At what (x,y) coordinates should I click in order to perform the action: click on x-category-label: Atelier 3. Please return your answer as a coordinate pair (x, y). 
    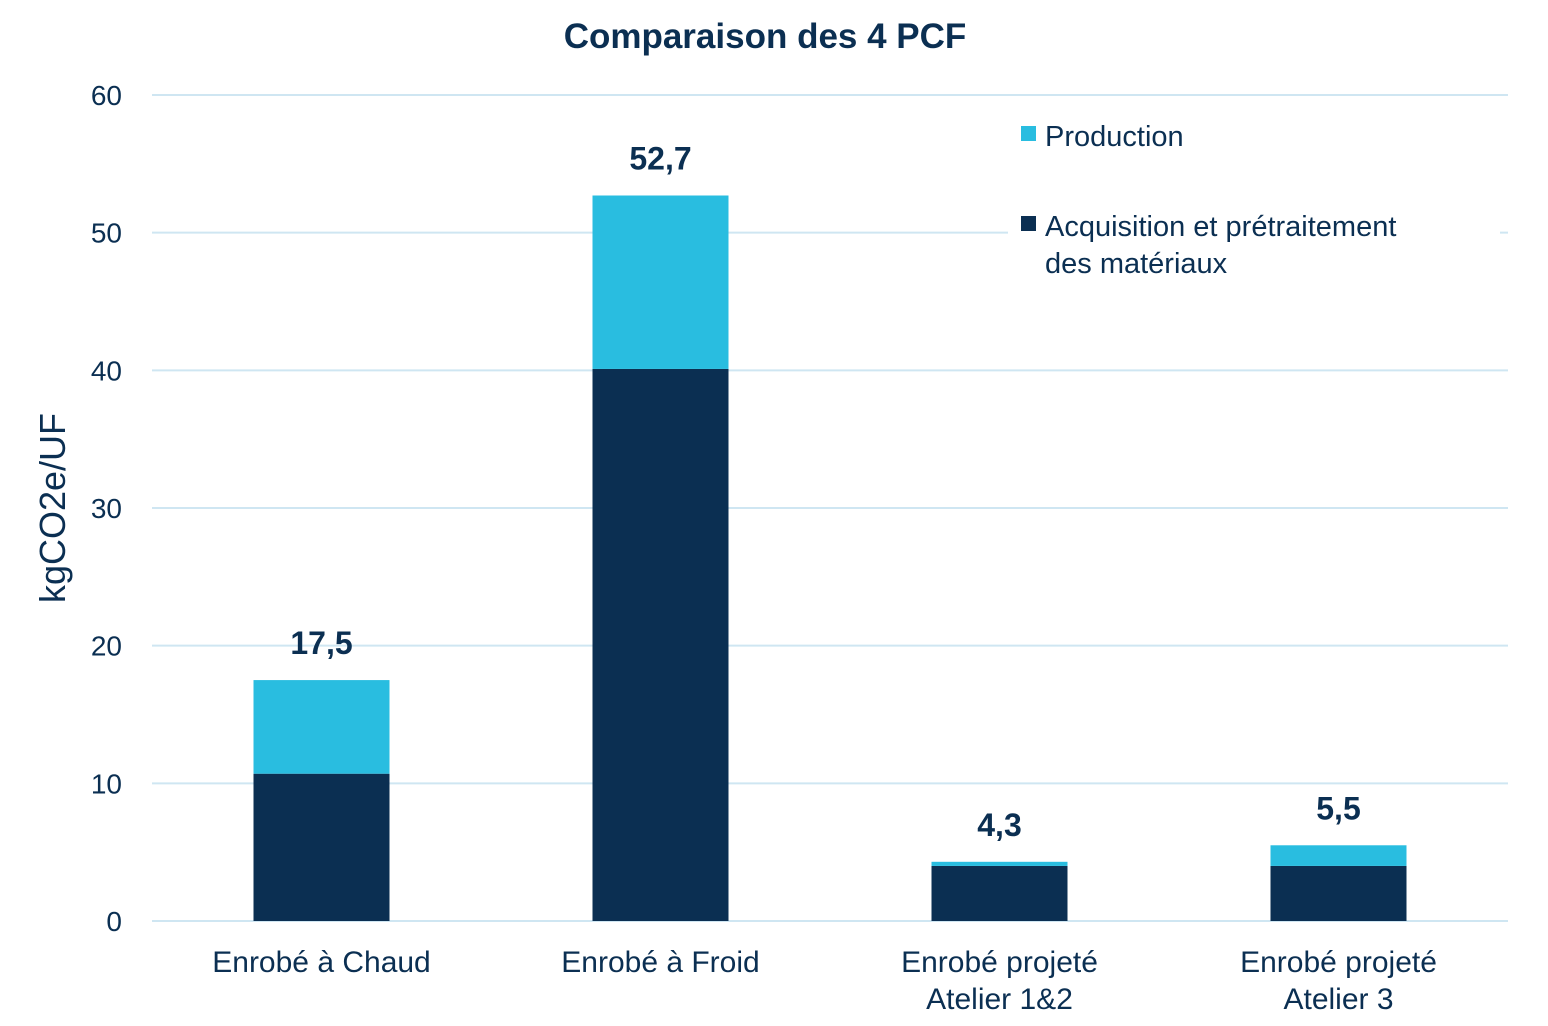
    Looking at the image, I should click on (1338, 999).